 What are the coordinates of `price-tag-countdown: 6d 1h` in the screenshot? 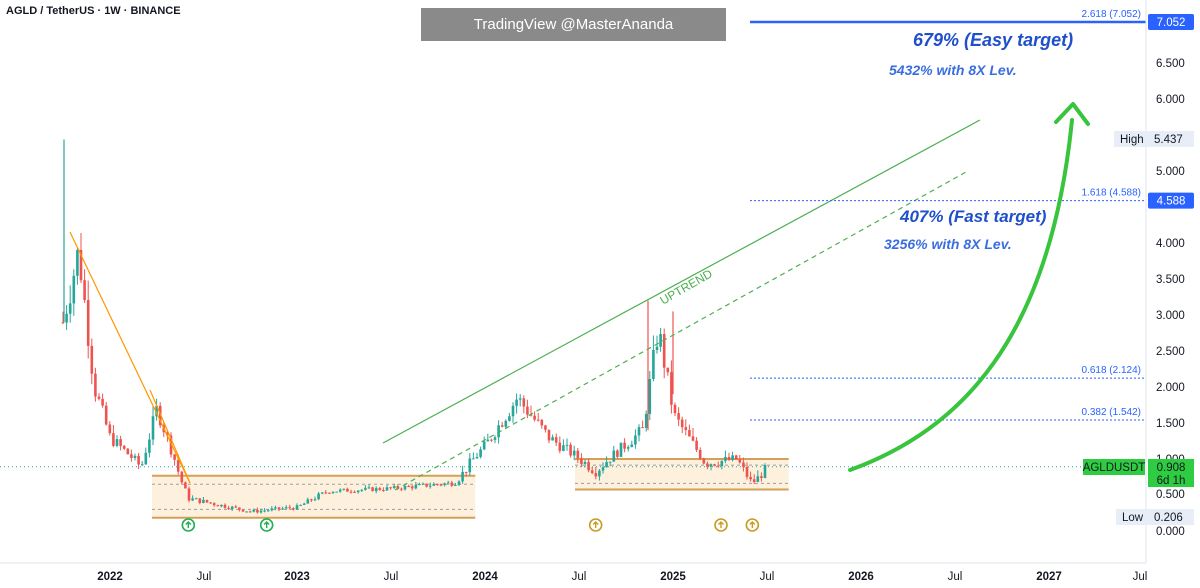 It's located at (1171, 481).